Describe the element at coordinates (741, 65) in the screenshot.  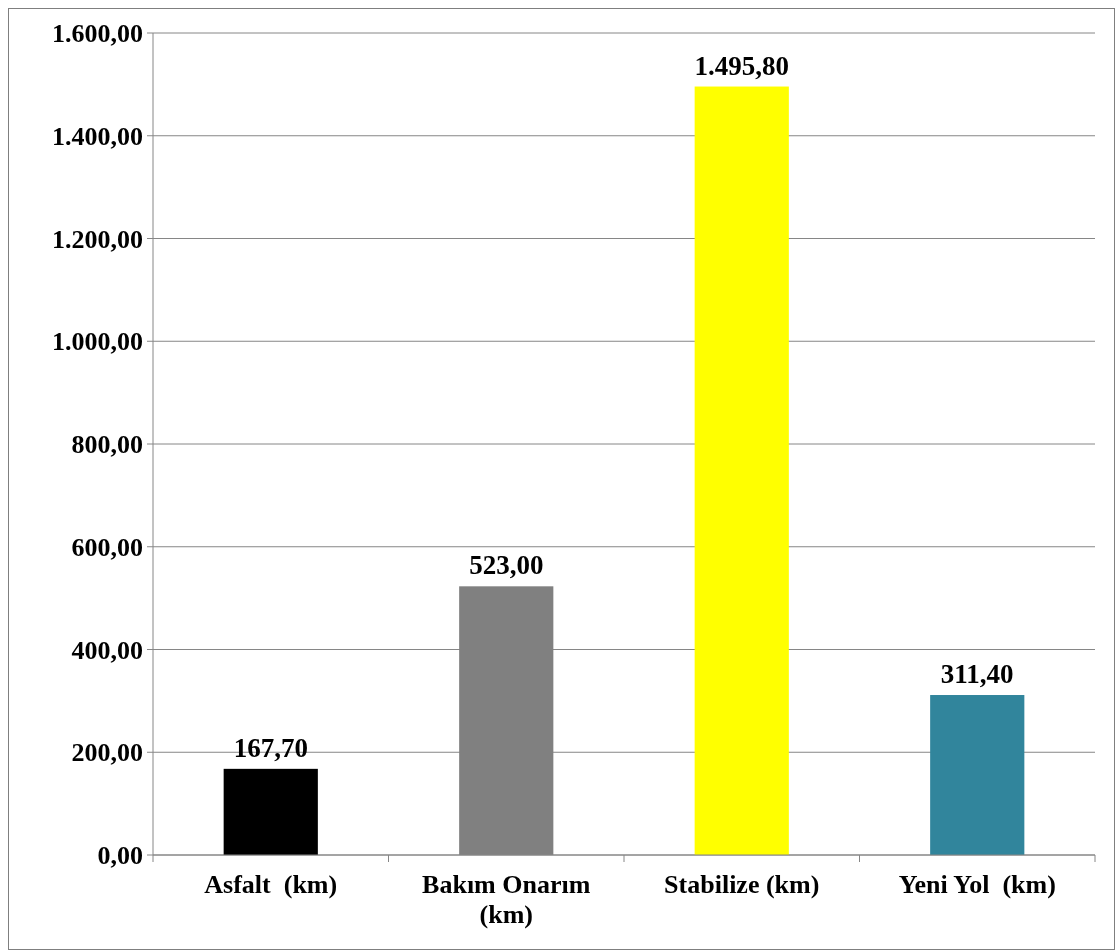
I see `data-label: 1.495,80` at that location.